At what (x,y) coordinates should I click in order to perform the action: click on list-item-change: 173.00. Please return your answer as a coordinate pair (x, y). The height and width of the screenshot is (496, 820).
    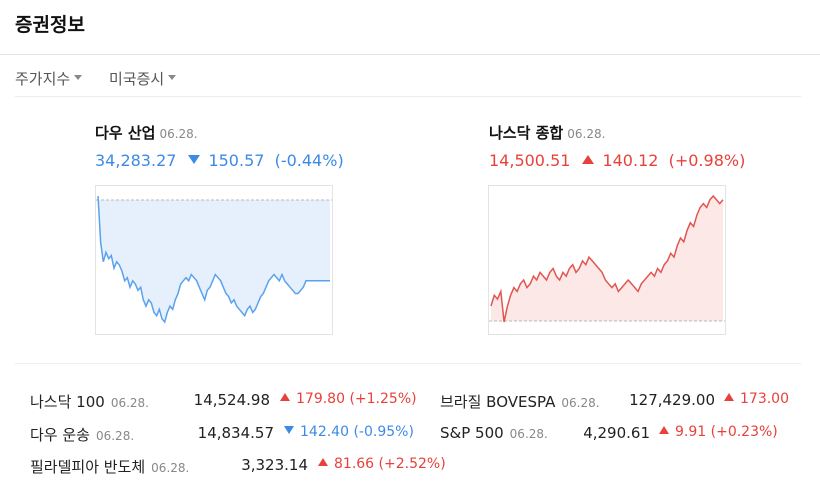
    Looking at the image, I should click on (764, 399).